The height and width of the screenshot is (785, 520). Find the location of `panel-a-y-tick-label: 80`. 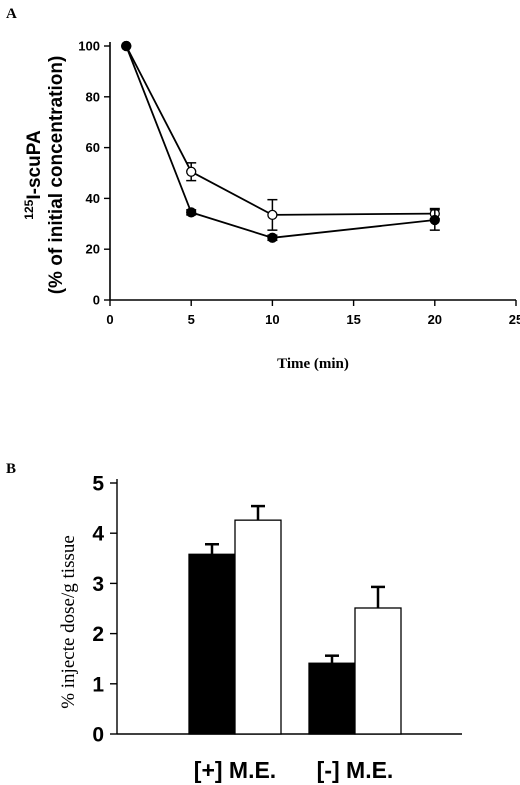

panel-a-y-tick-label: 80 is located at coordinates (93, 96).